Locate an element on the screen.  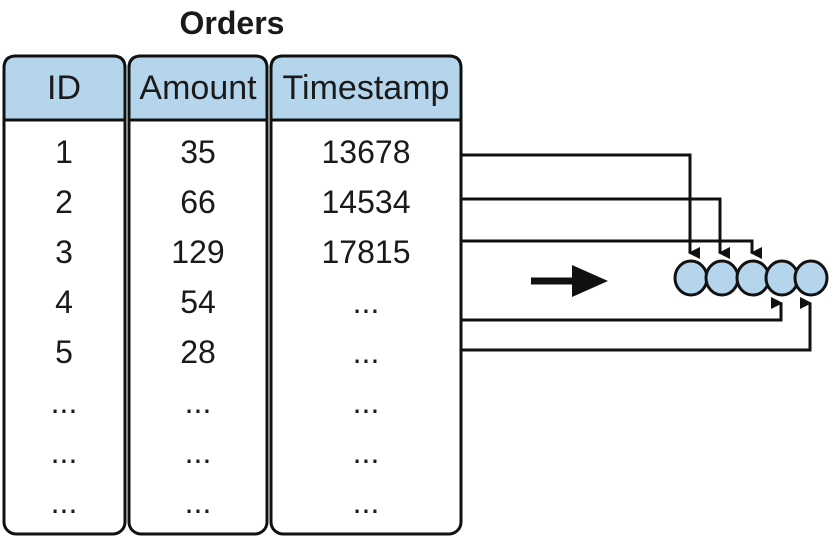
column-id: ID is located at coordinates (64, 295).